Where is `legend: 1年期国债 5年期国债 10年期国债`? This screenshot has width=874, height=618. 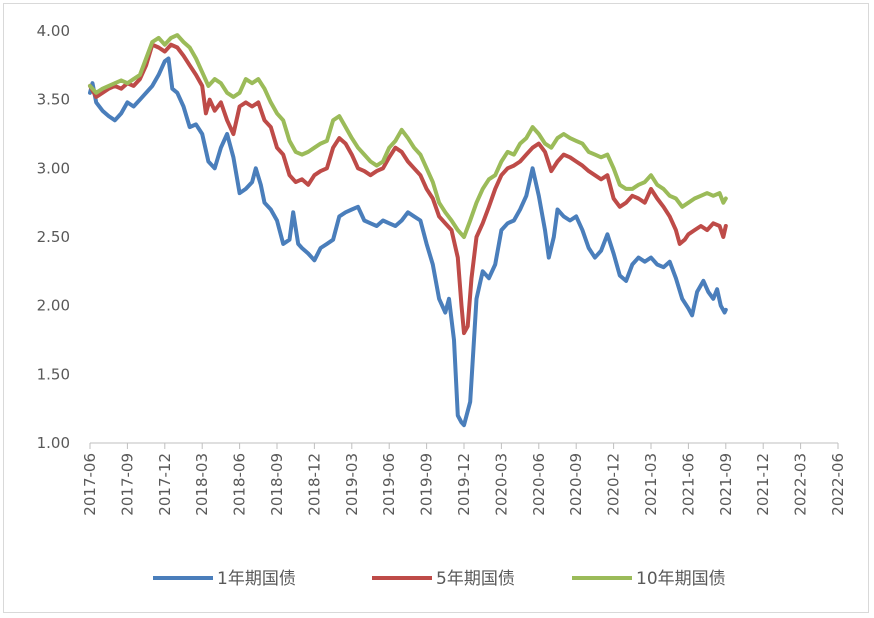 legend: 1年期国债 5年期国债 10年期国债 is located at coordinates (439, 579).